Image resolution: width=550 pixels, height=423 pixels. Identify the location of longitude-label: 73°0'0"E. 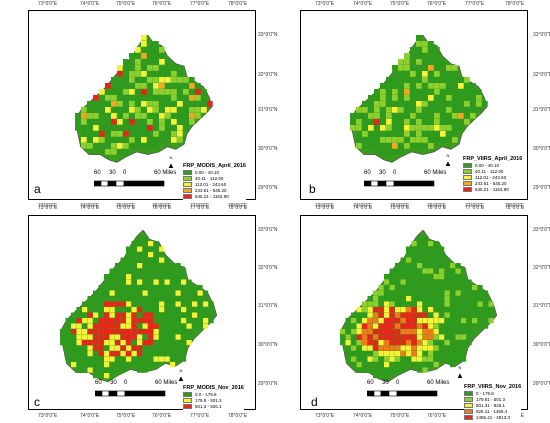
(48, 416).